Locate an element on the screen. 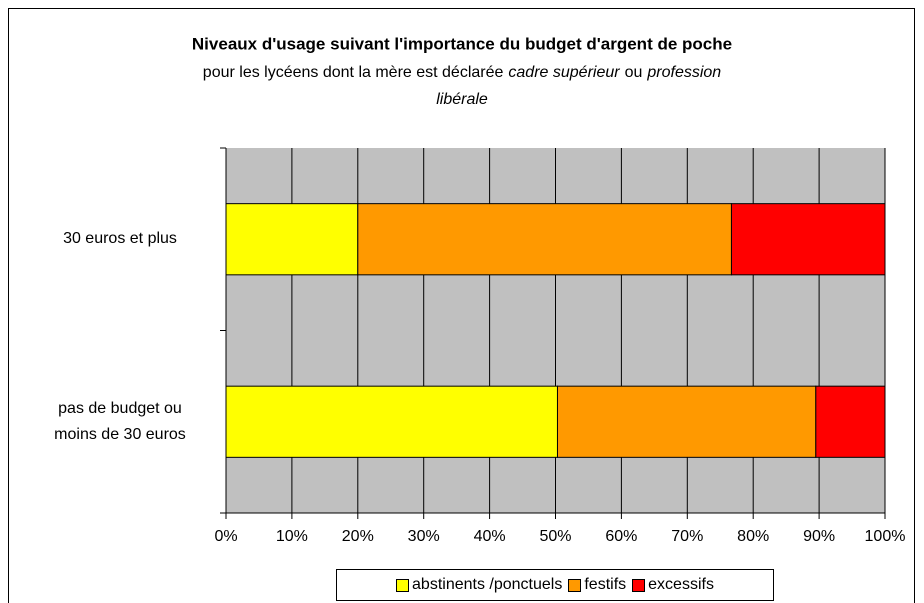 Image resolution: width=924 pixels, height=603 pixels. legend-item: abstinents /ponctuels is located at coordinates (479, 585).